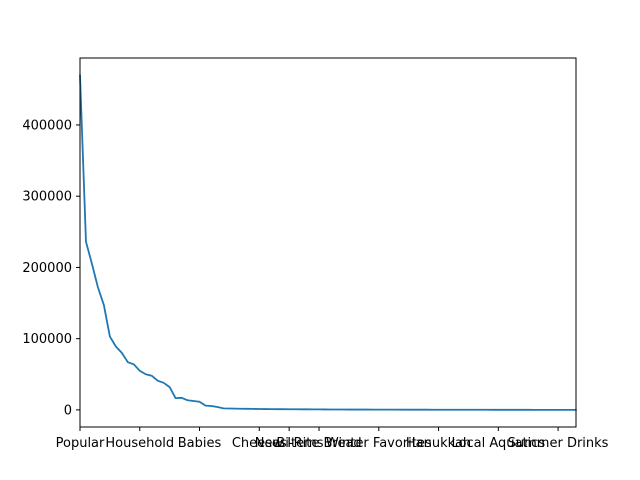 This screenshot has width=640, height=480. What do you see at coordinates (80, 443) in the screenshot?
I see `x-tick-label: Popular` at bounding box center [80, 443].